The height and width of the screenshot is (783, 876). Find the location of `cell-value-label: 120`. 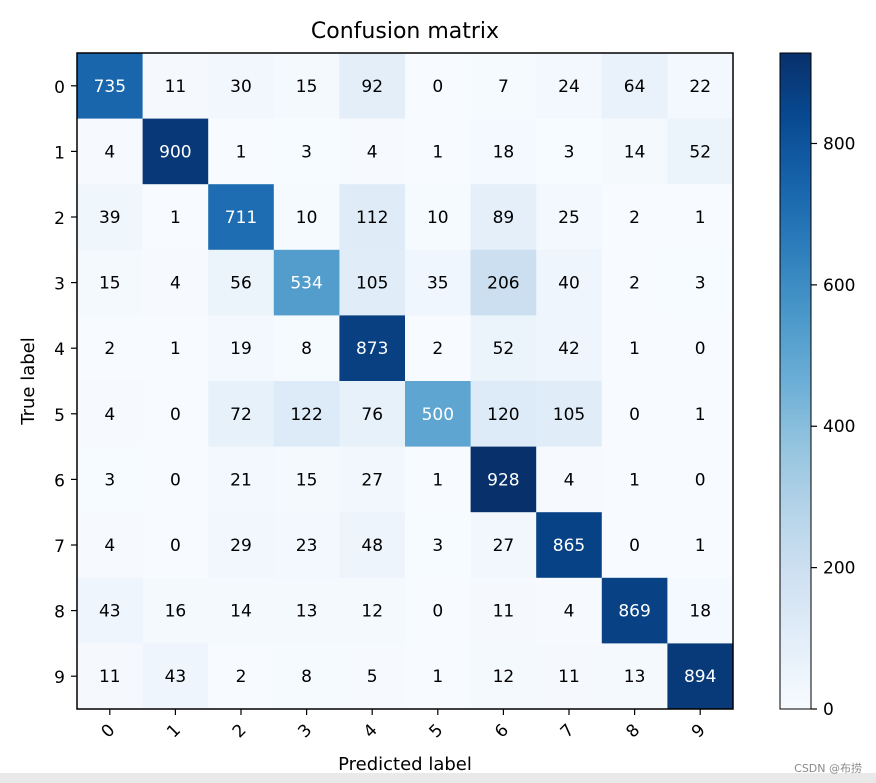

cell-value-label: 120 is located at coordinates (503, 415).